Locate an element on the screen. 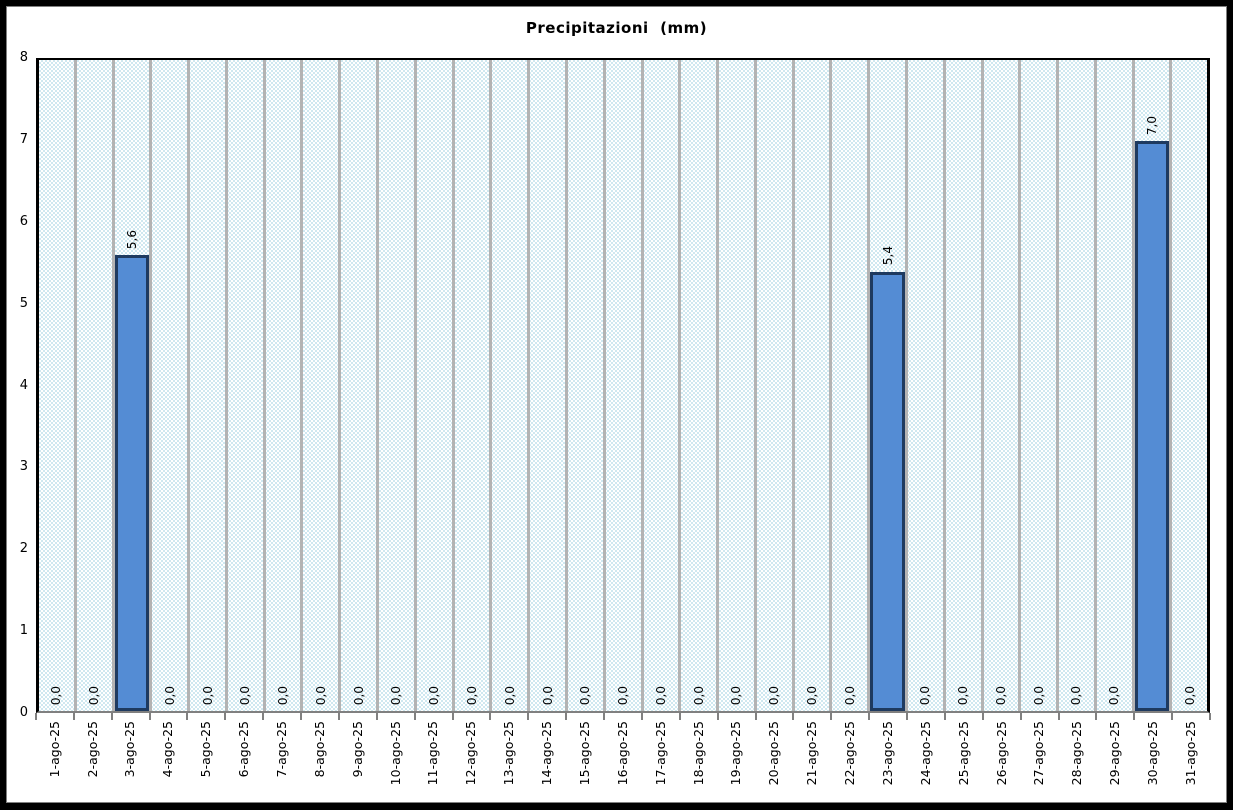 This screenshot has height=810, width=1233. category-label: 9-ago-25 is located at coordinates (357, 749).